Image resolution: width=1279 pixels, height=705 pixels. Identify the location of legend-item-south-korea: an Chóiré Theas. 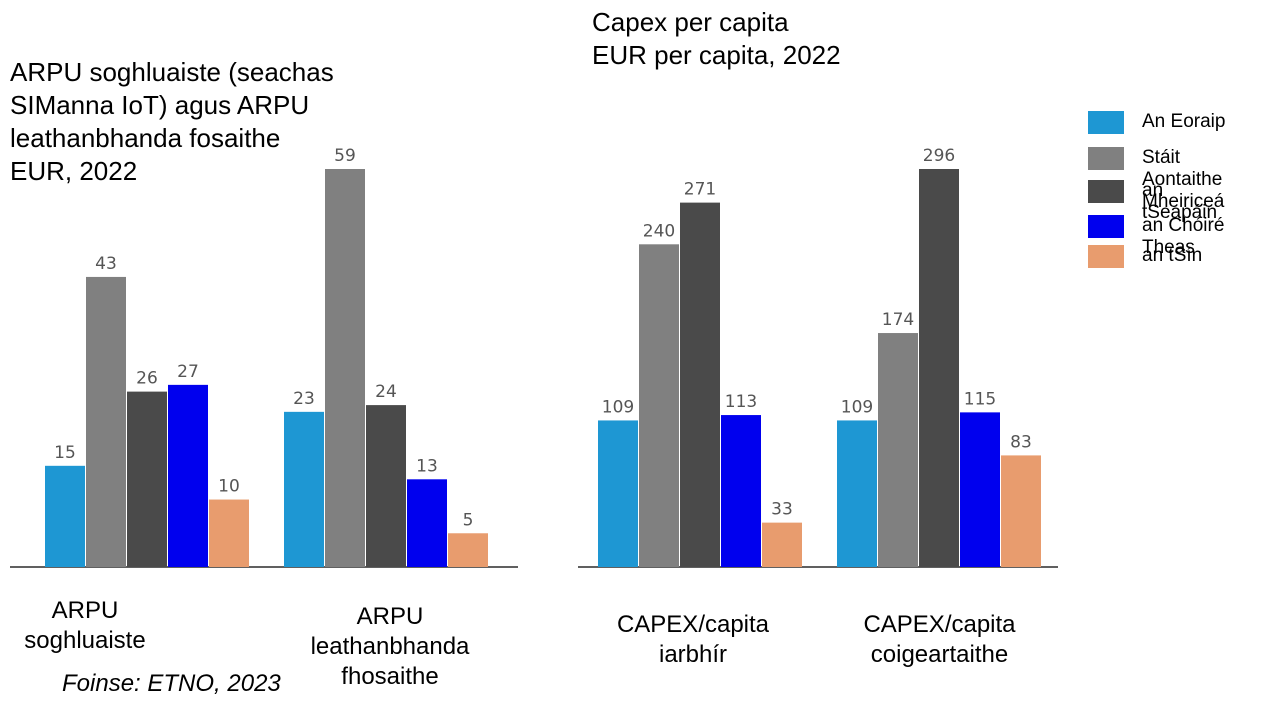
(1162, 237).